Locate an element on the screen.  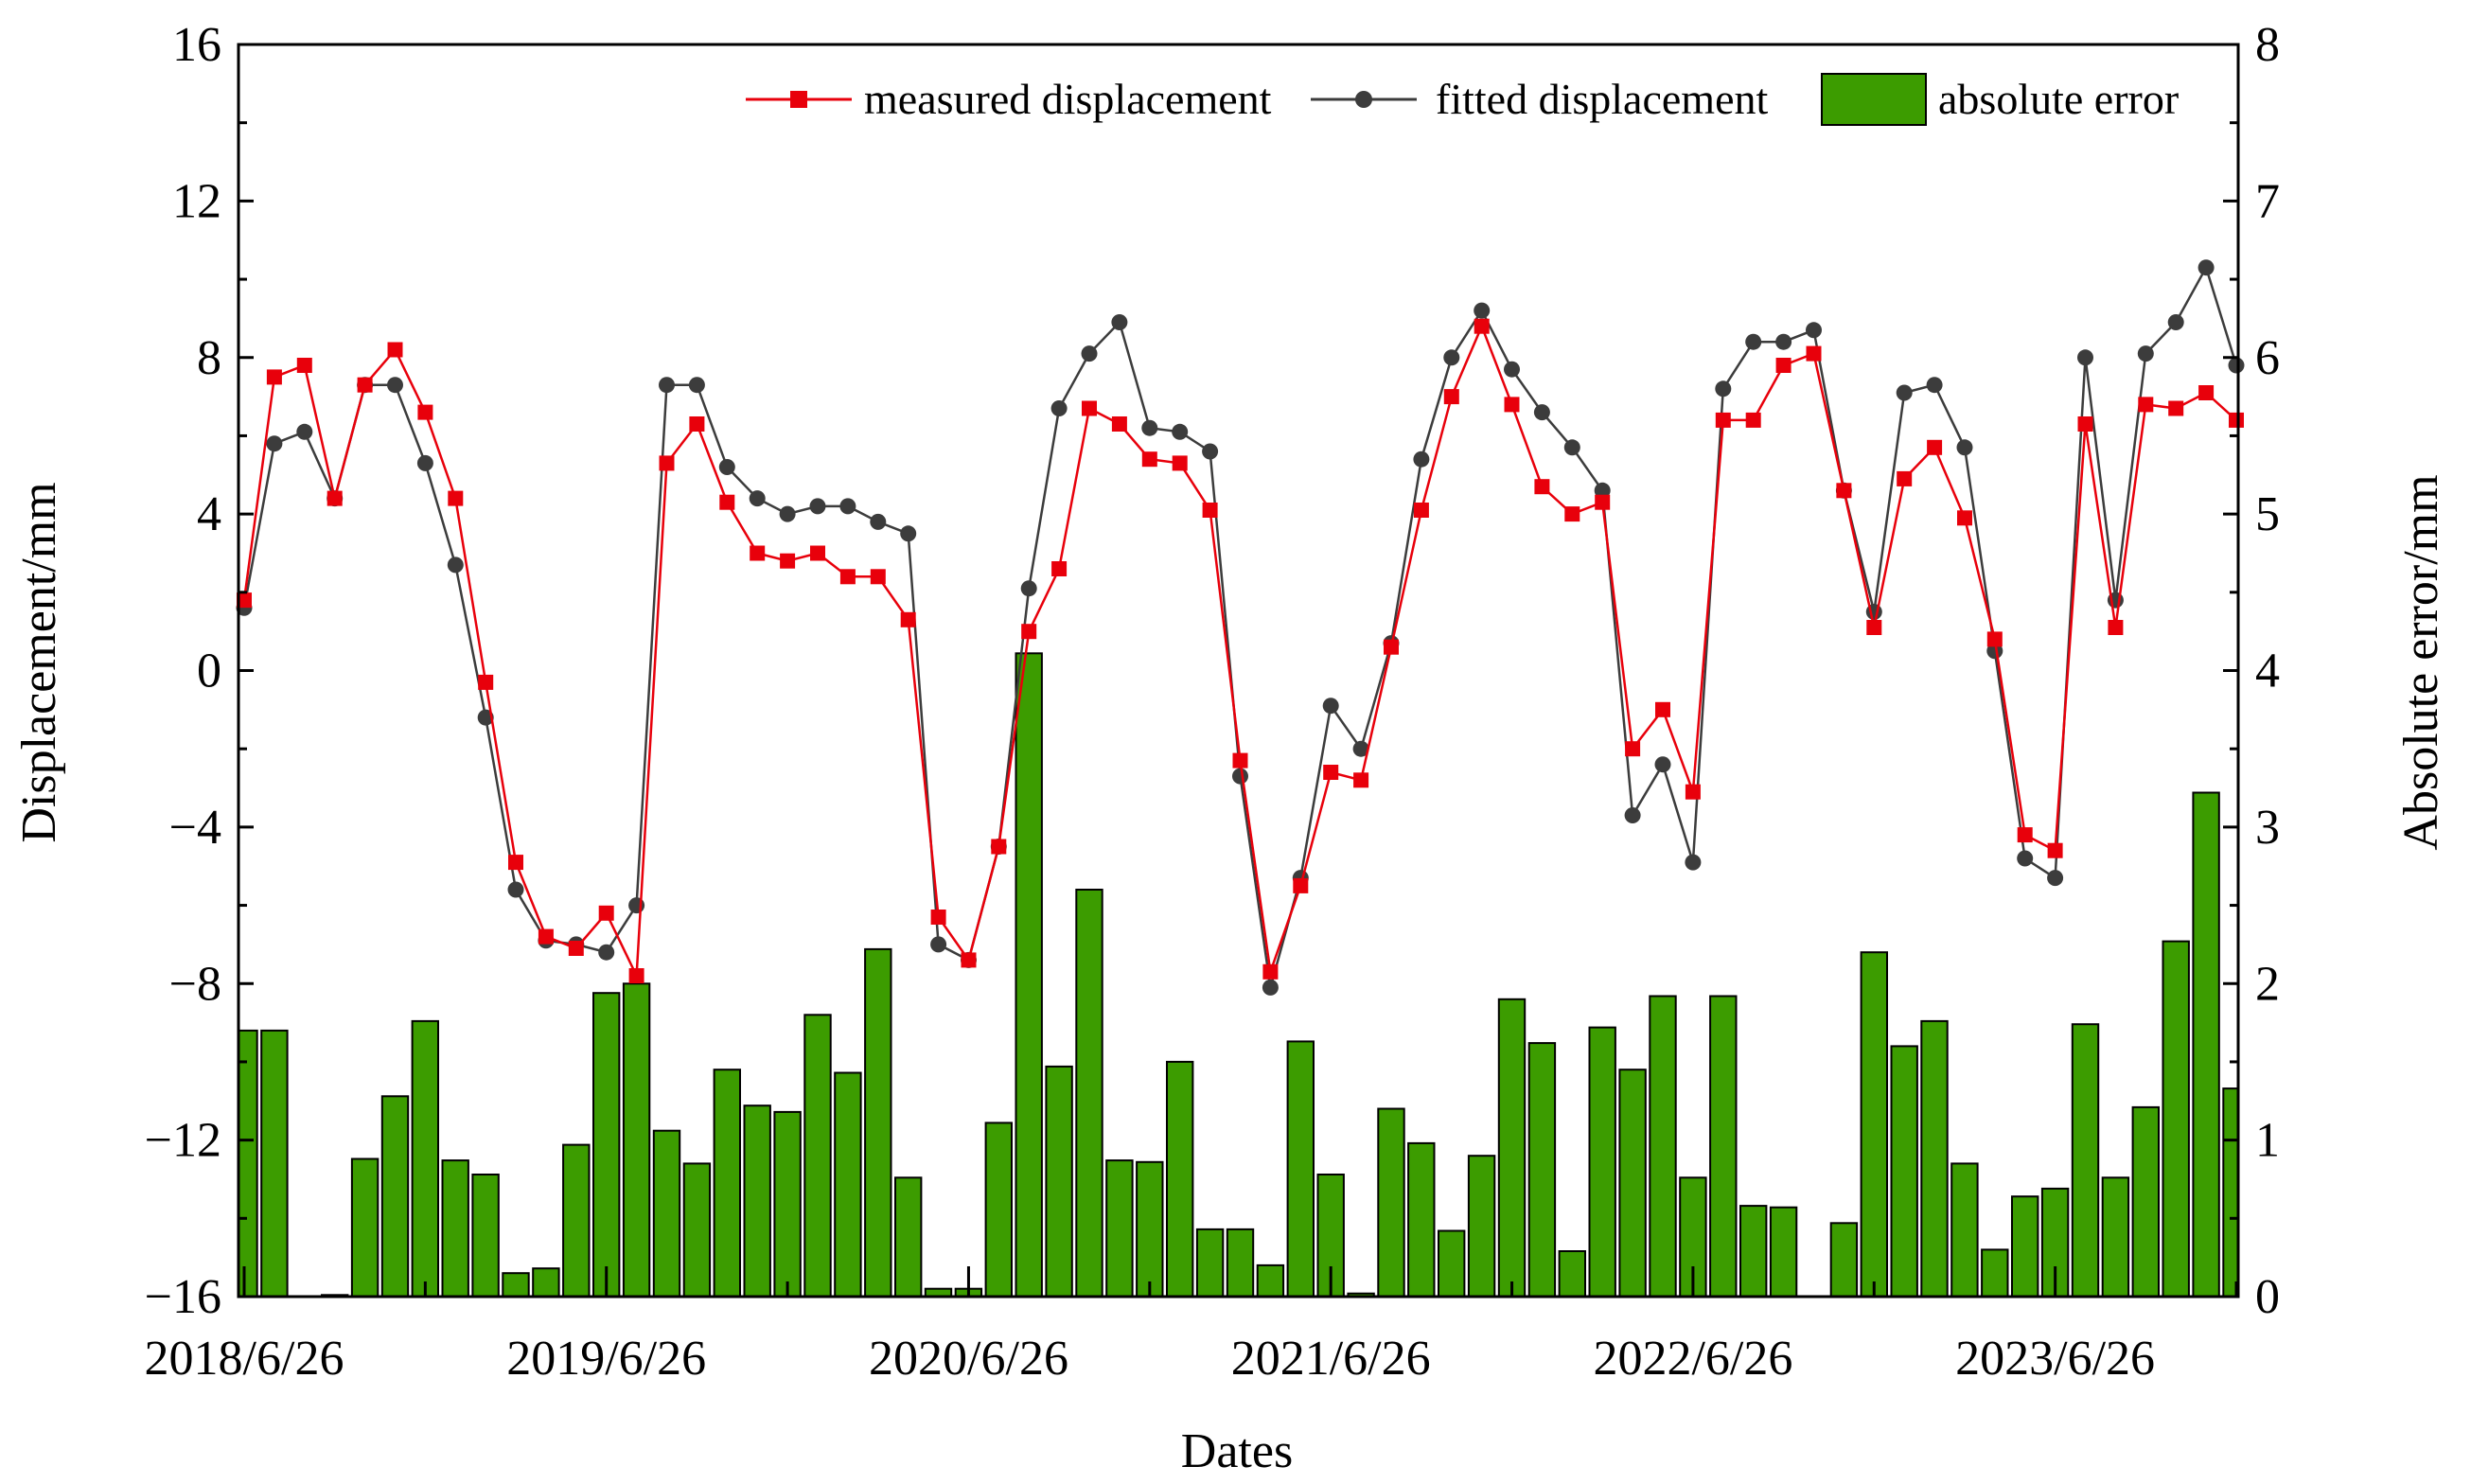
x-tick-label: 2021/6/26 is located at coordinates (1331, 1359).